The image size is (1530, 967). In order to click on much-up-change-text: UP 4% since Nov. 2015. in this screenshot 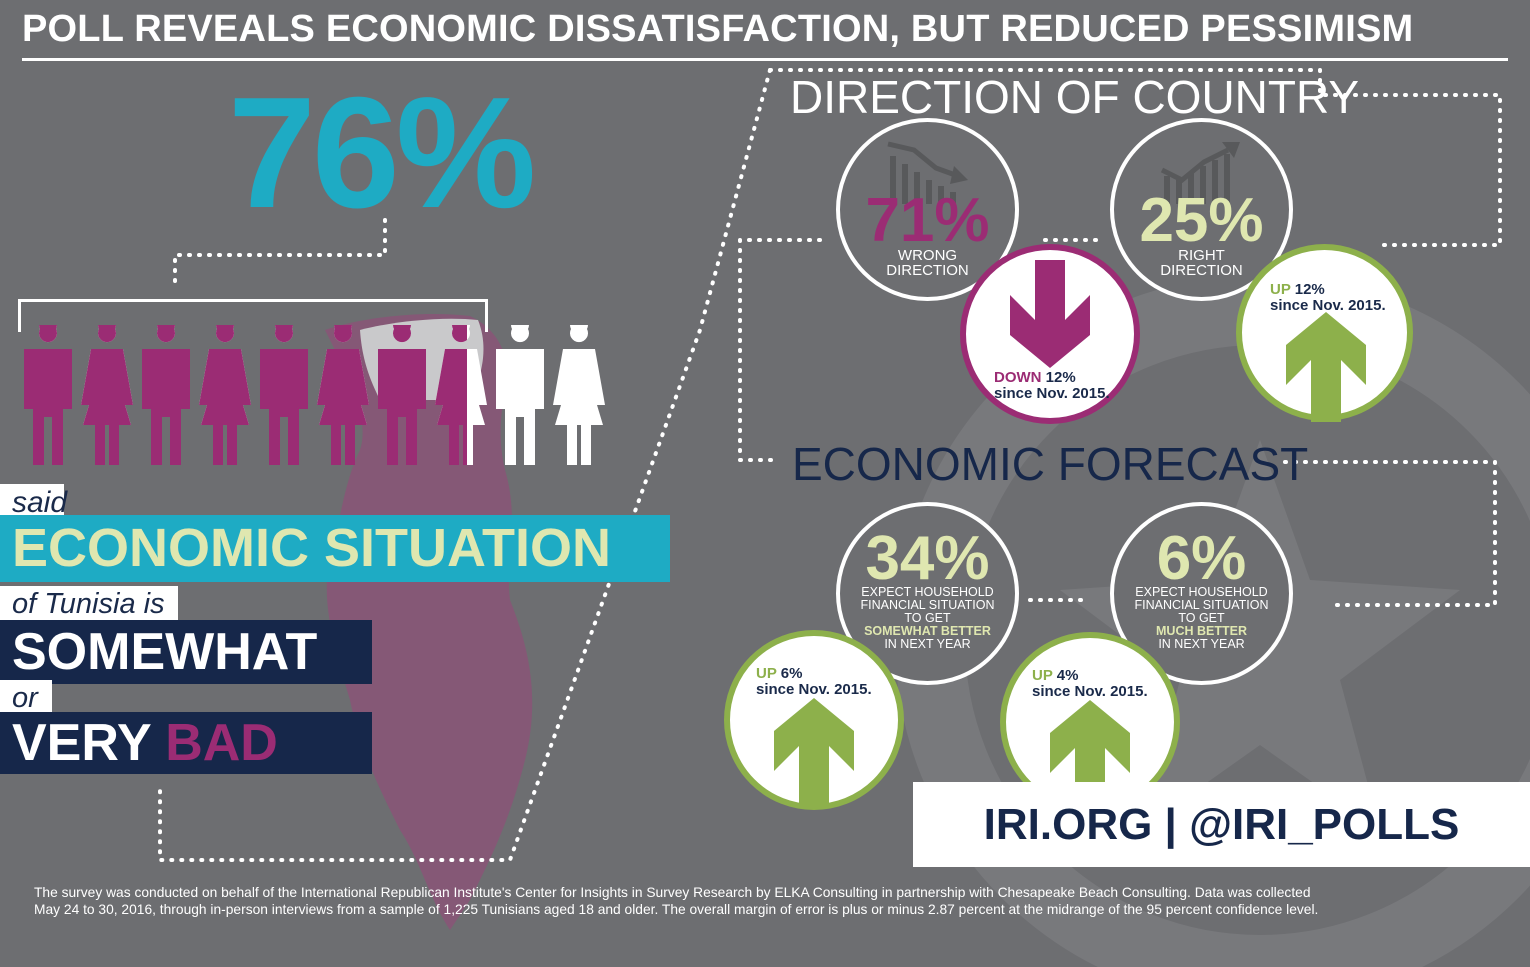, I will do `click(1090, 684)`.